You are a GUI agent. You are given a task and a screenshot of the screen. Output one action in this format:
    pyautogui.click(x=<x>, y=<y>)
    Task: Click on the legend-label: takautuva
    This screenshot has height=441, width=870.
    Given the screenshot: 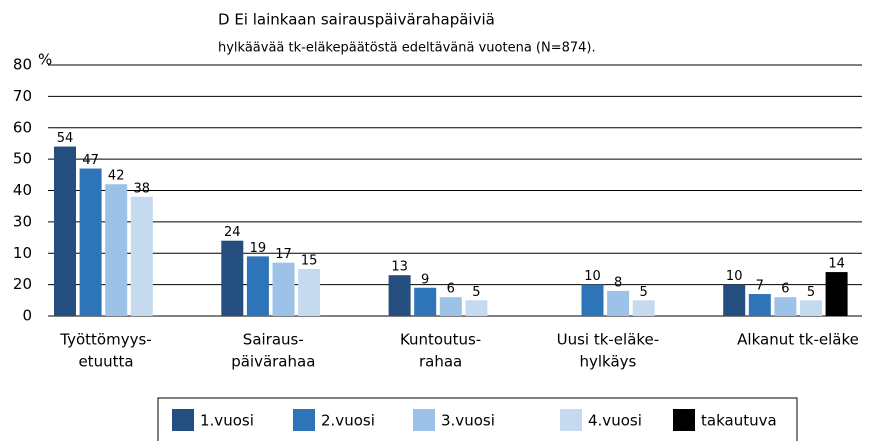 What is the action you would take?
    pyautogui.click(x=739, y=421)
    